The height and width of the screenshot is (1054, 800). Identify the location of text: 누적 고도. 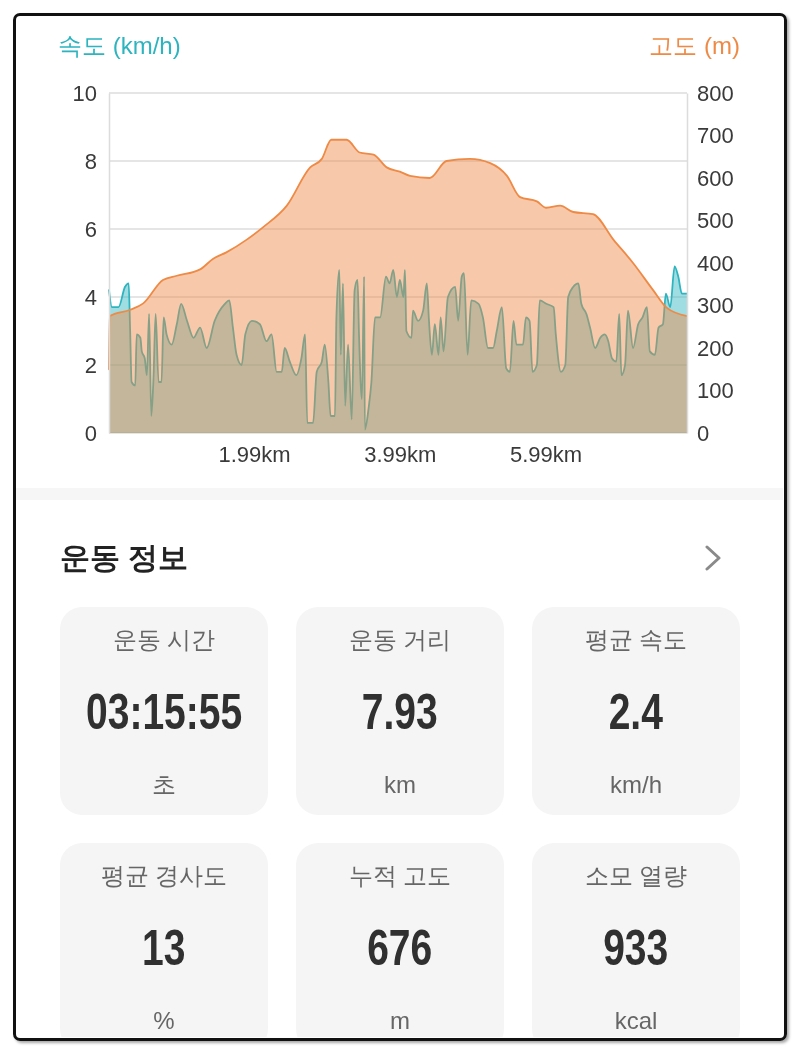
(400, 876).